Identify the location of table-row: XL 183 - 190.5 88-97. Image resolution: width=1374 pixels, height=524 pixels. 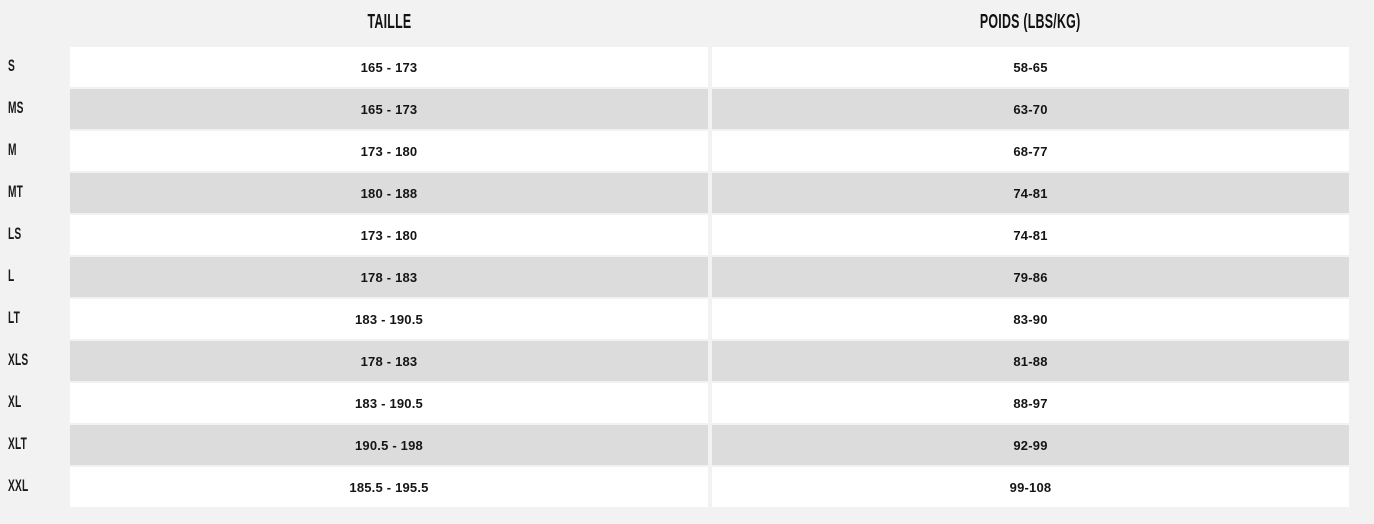
(687, 402).